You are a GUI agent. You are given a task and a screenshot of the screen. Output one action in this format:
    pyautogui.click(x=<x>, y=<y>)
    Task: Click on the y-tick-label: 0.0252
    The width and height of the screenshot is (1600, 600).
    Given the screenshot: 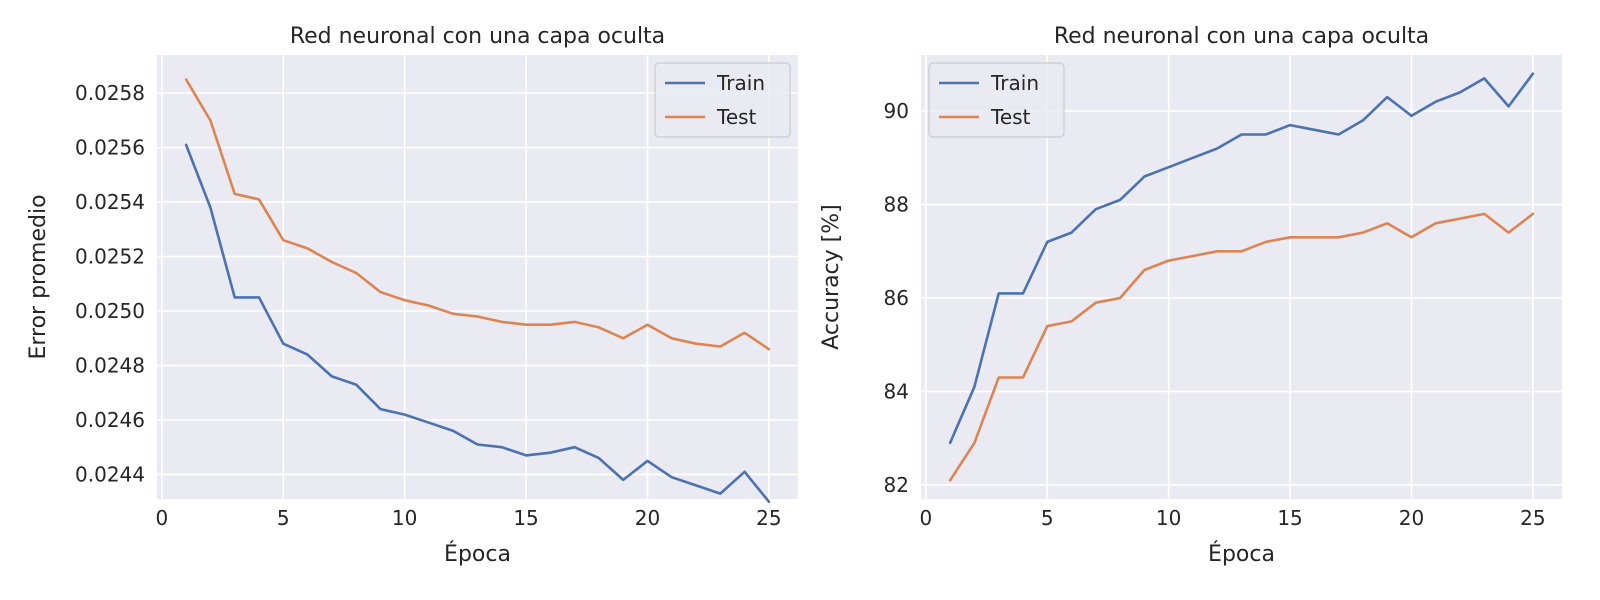 What is the action you would take?
    pyautogui.click(x=110, y=257)
    